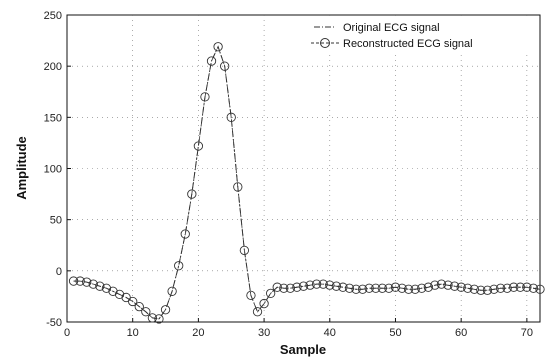 The width and height of the screenshot is (545, 358). Describe the element at coordinates (21, 168) in the screenshot. I see `y-axis-title: Amplitude` at that location.